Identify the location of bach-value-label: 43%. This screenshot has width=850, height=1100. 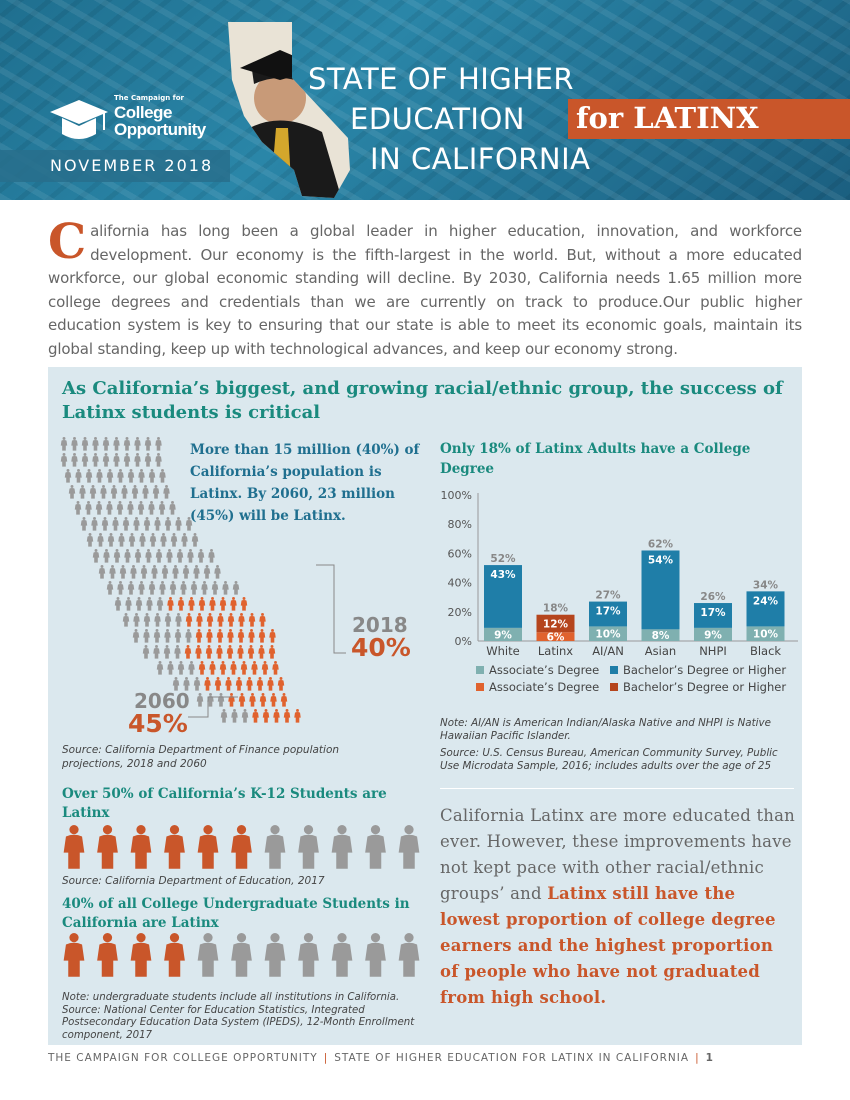
(503, 575).